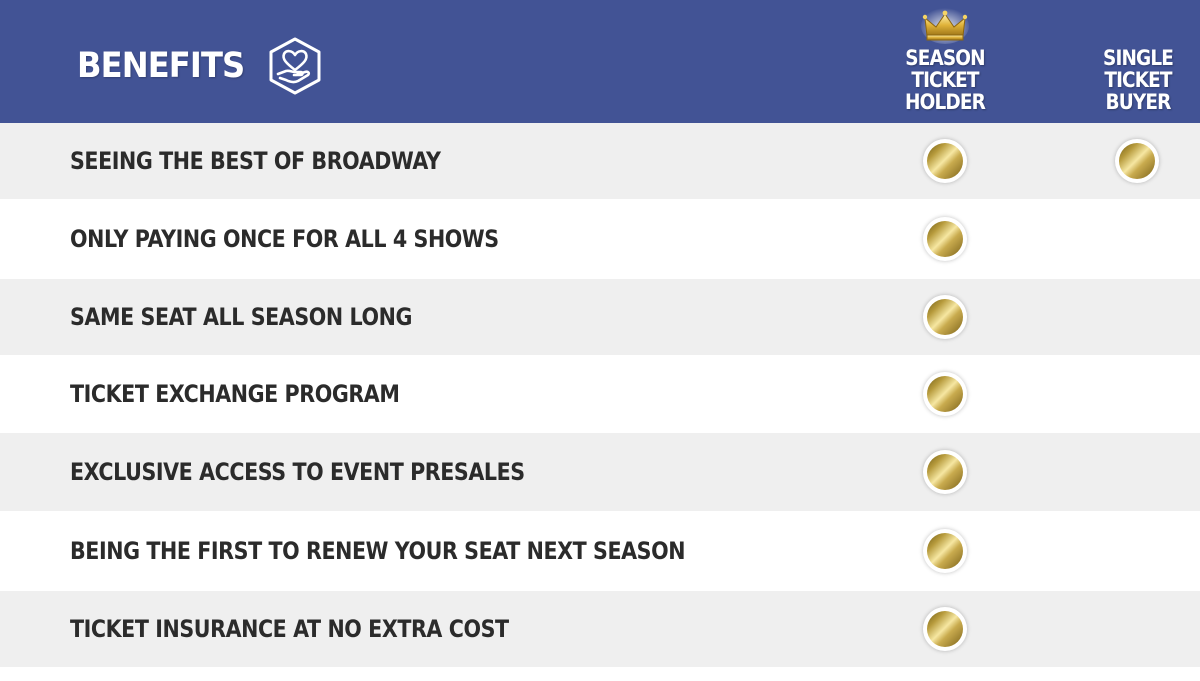 Image resolution: width=1200 pixels, height=681 pixels. What do you see at coordinates (600, 239) in the screenshot?
I see `table-row: ONLY PAYING ONCE FOR ALL 4 SHOWS` at bounding box center [600, 239].